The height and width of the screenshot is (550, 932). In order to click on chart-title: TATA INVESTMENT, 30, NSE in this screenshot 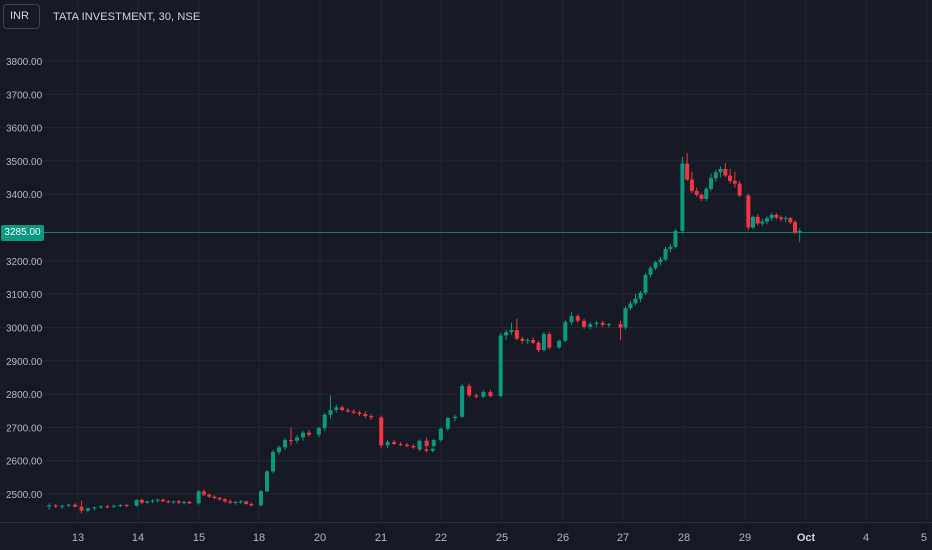, I will do `click(127, 17)`.